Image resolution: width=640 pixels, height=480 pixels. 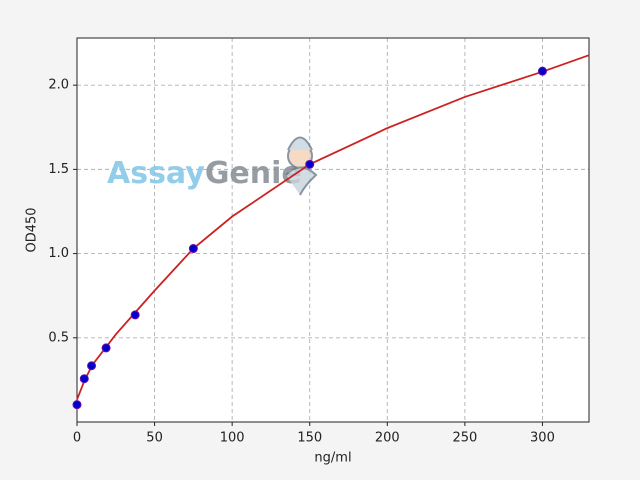 What do you see at coordinates (77, 438) in the screenshot?
I see `x-tick-label: 0` at bounding box center [77, 438].